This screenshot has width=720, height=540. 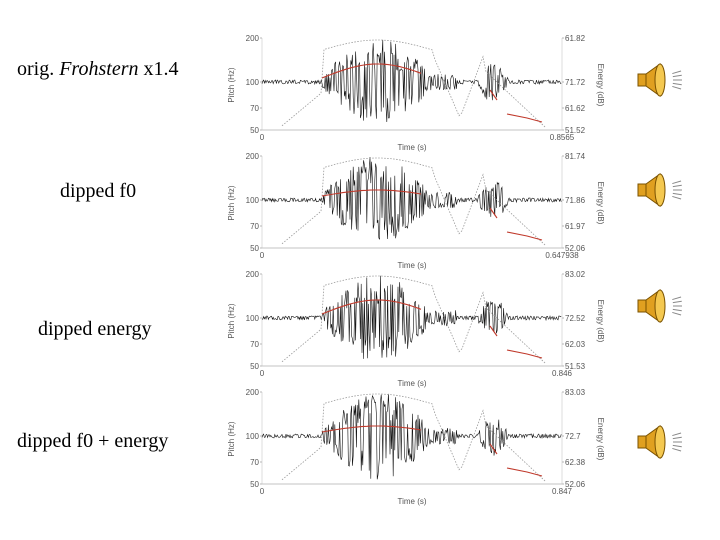 I want to click on energy-tick-label: 72.7, so click(x=573, y=436).